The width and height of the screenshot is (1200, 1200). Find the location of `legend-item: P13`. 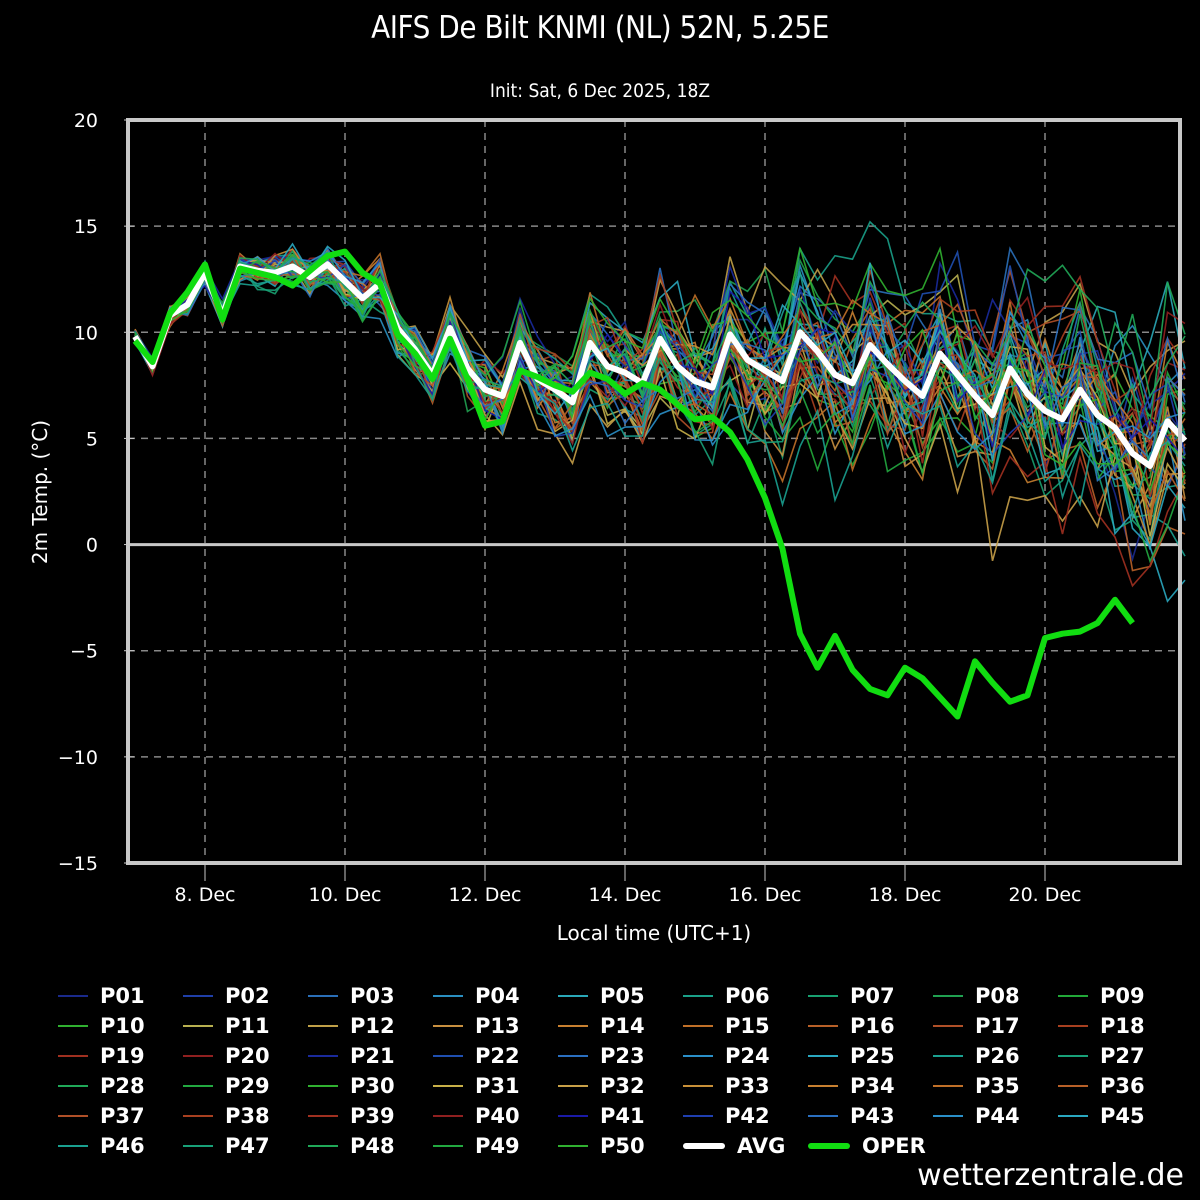

legend-item: P13 is located at coordinates (476, 1026).